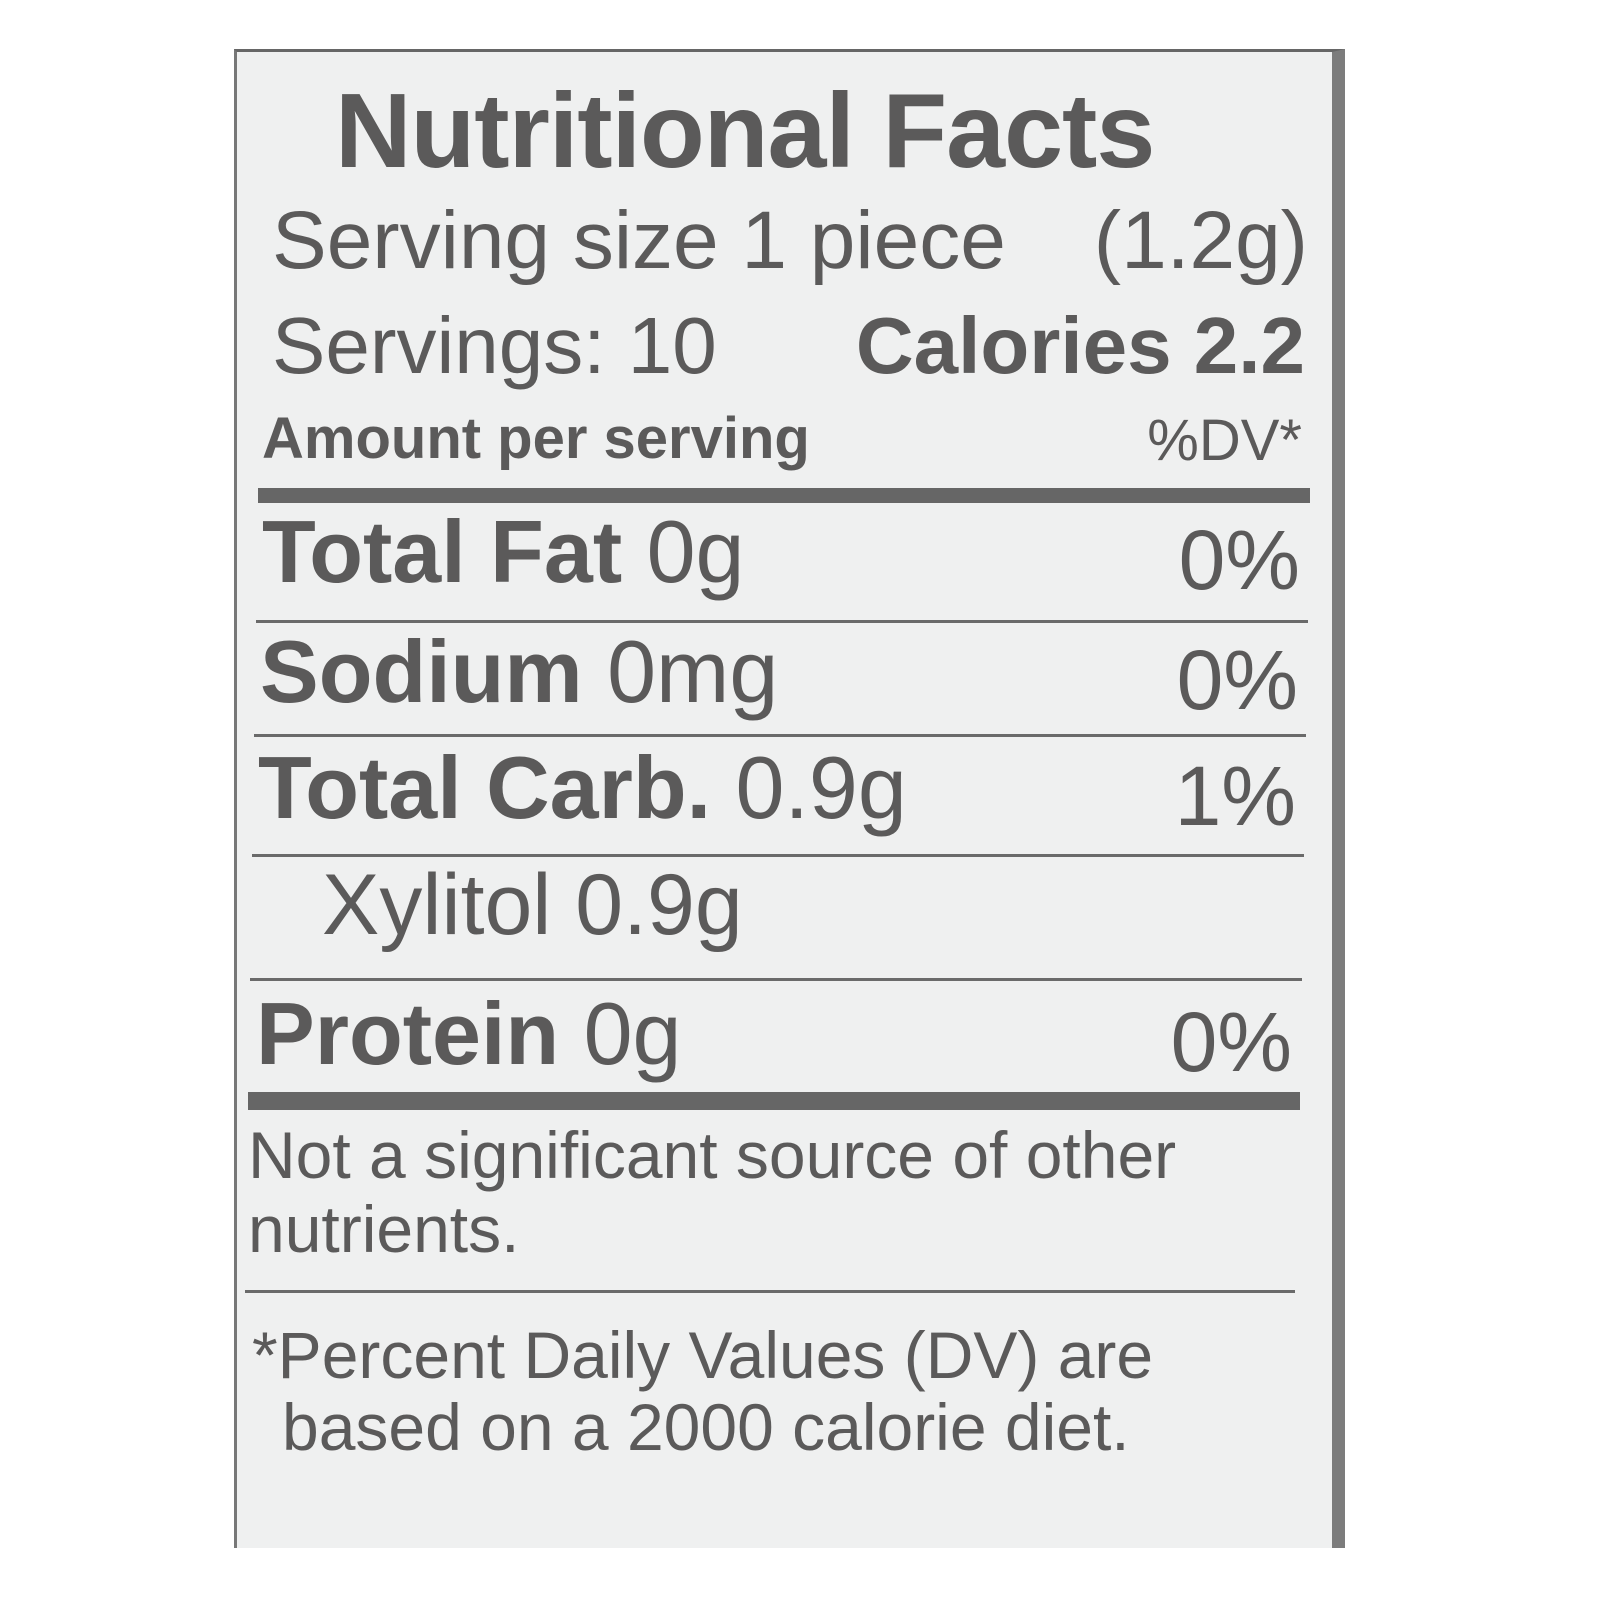  I want to click on nutrient-dv: 1%, so click(1235, 796).